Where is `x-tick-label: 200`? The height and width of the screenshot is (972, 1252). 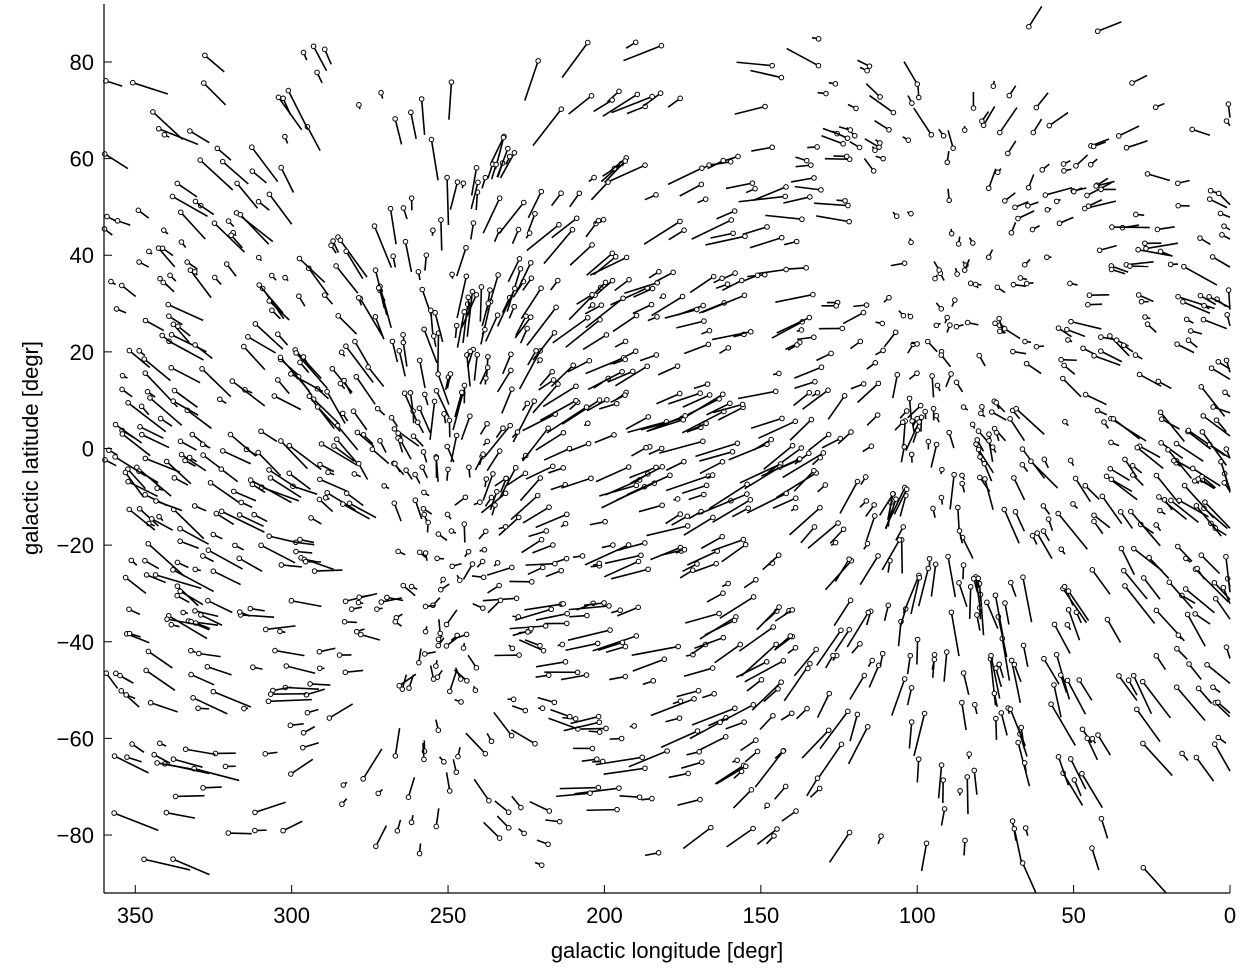 x-tick-label: 200 is located at coordinates (604, 915).